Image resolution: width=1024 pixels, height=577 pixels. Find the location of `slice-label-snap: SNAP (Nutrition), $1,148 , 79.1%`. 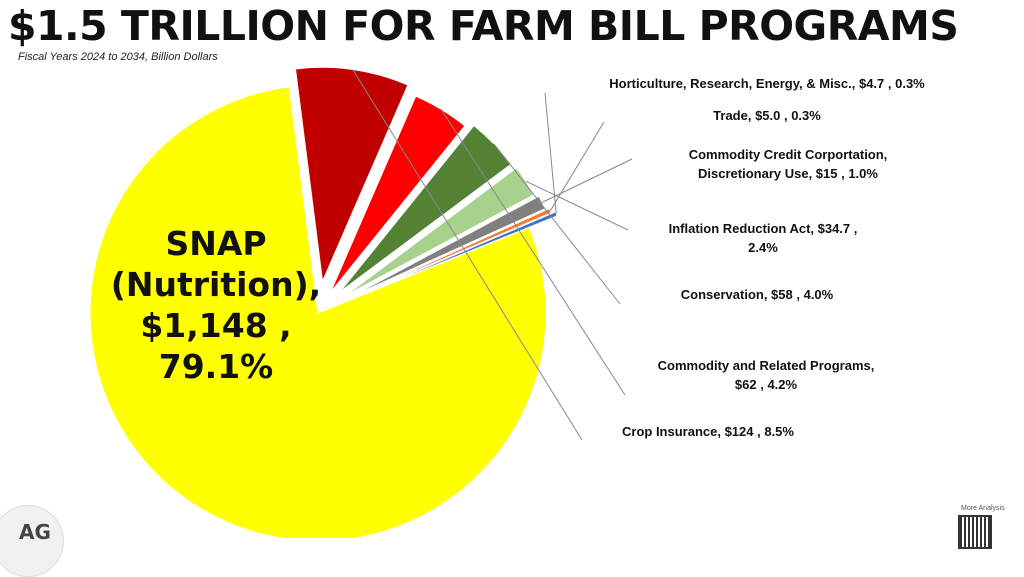

slice-label-snap: SNAP (Nutrition), $1,148 , 79.1% is located at coordinates (216, 305).